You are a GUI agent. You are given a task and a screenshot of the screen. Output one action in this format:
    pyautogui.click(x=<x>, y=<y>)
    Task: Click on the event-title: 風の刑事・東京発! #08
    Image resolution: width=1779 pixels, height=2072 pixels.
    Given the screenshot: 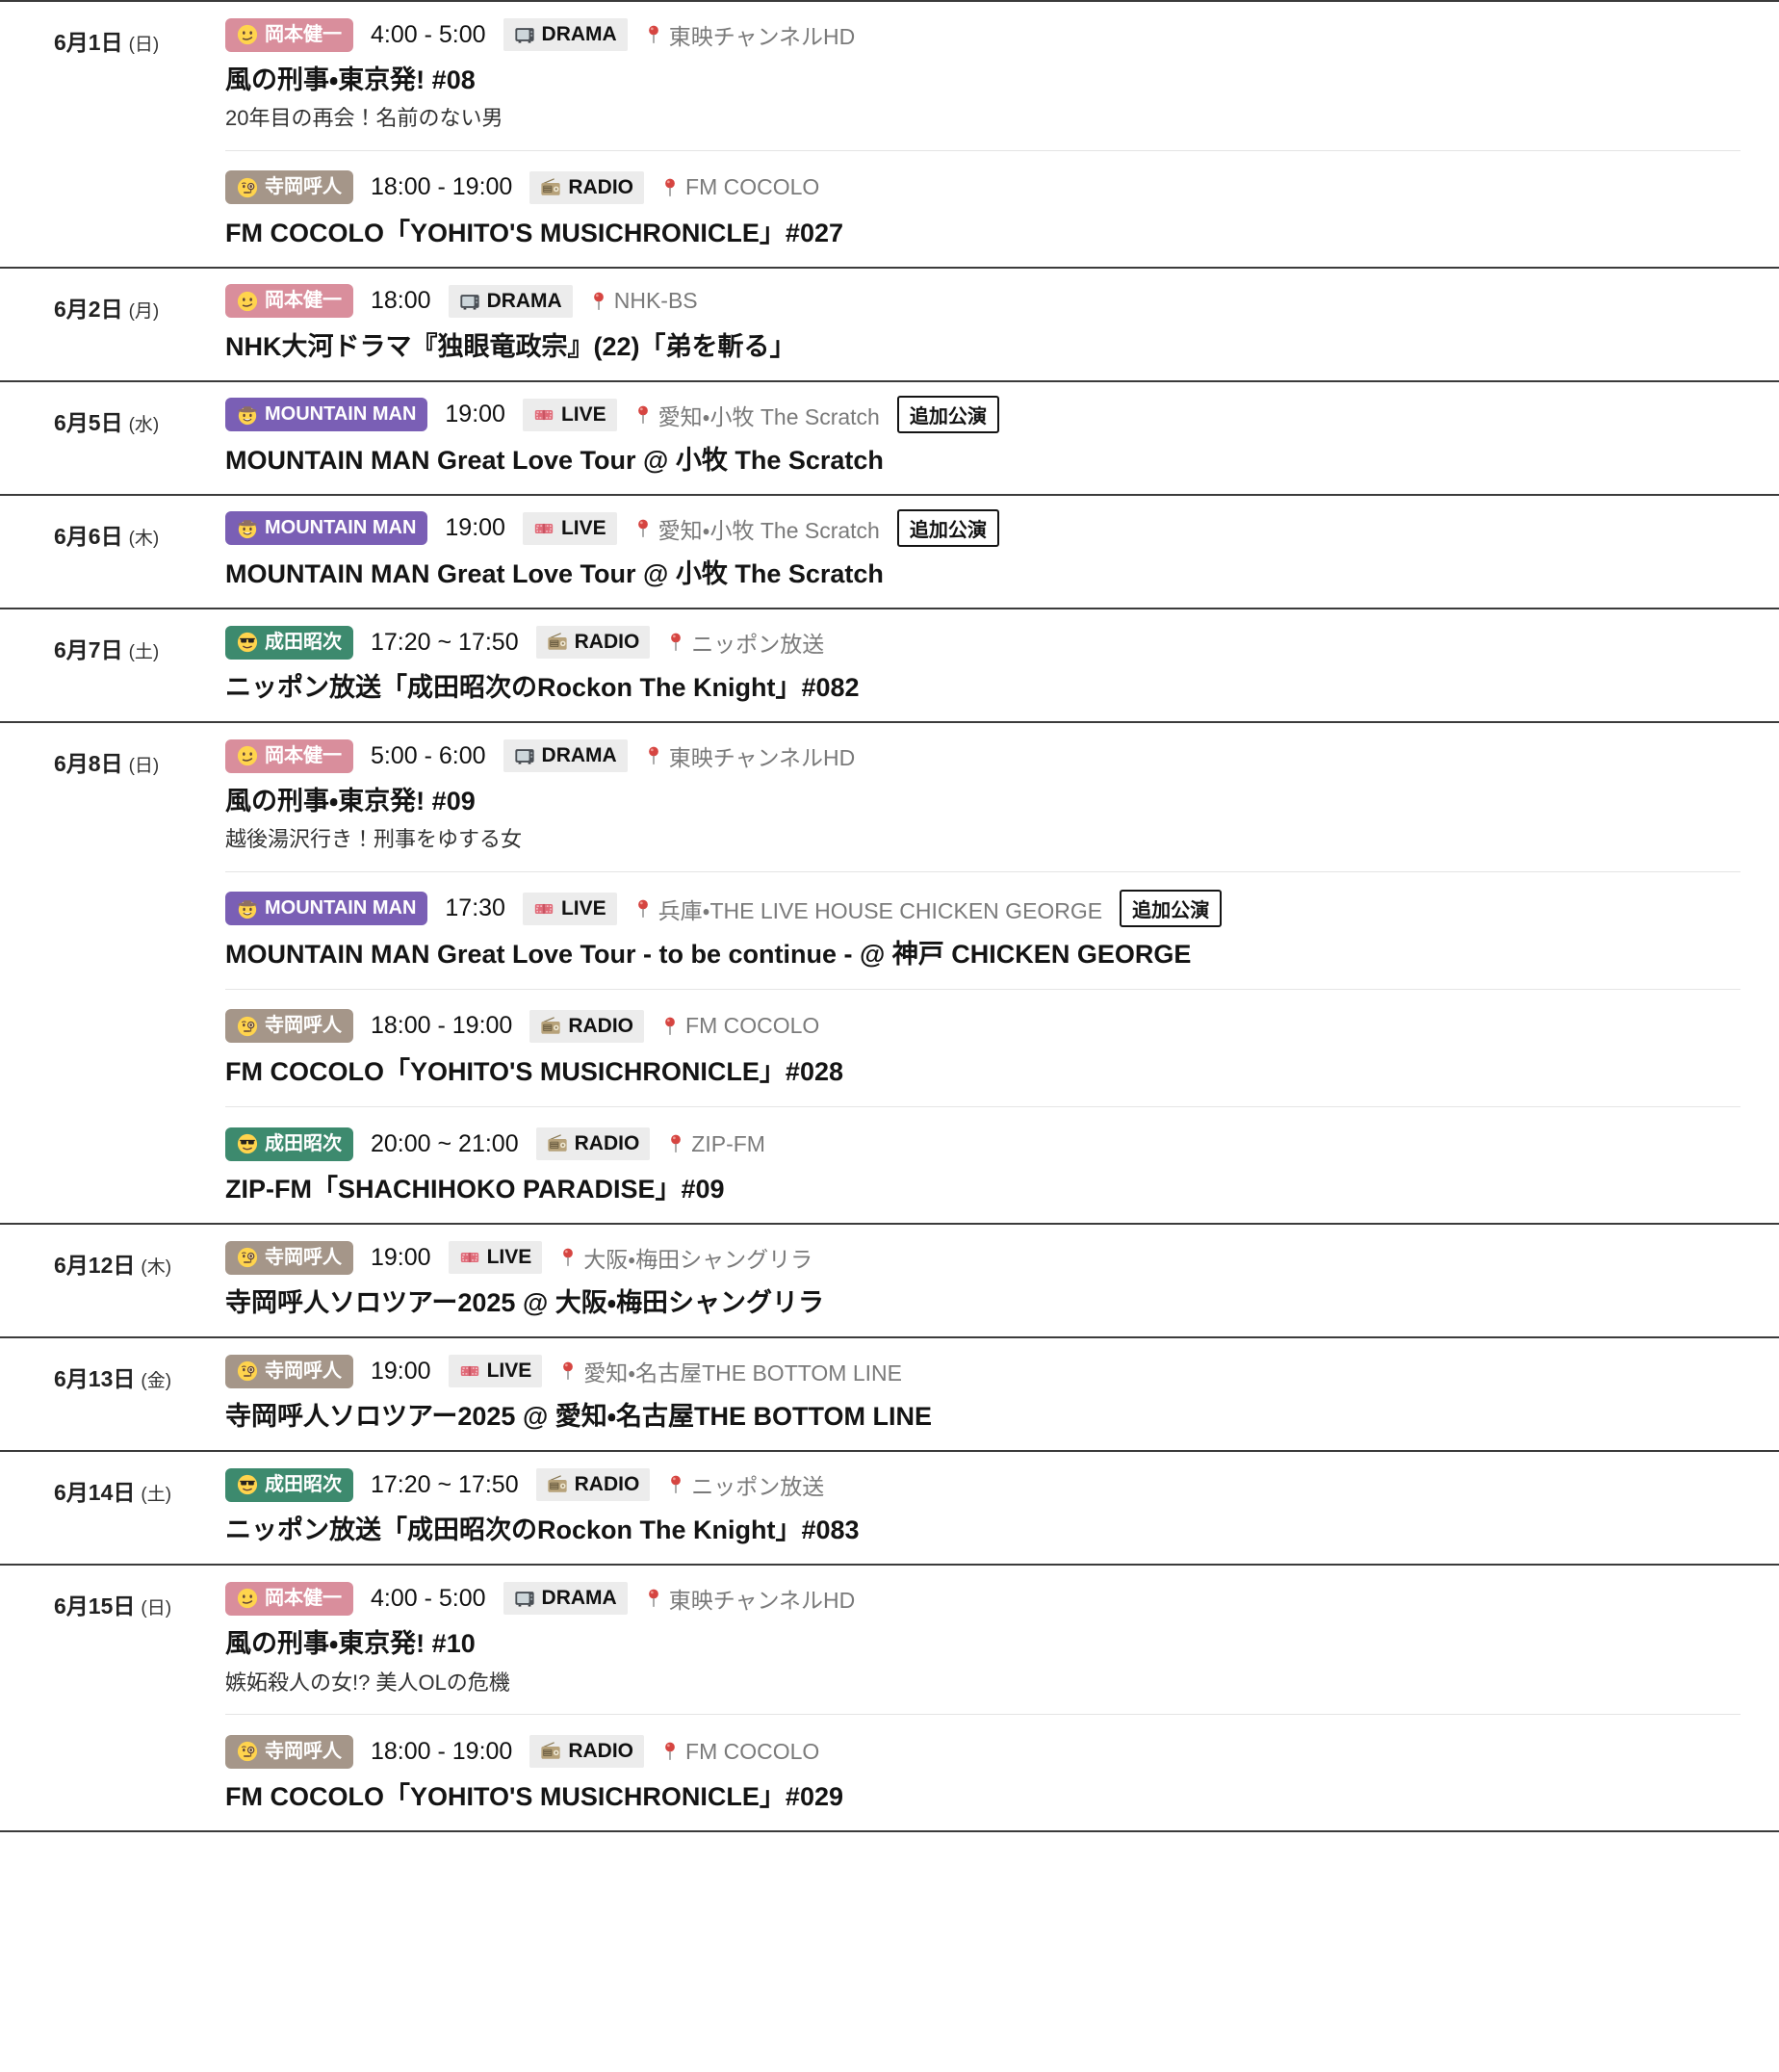 What is the action you would take?
    pyautogui.click(x=350, y=79)
    